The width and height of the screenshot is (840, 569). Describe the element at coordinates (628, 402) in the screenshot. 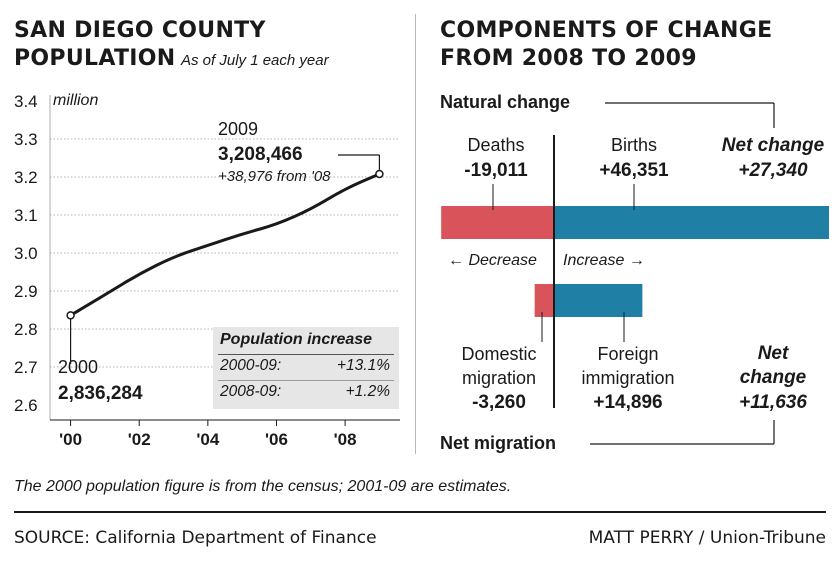

I see `foreign-value: +14,896` at that location.